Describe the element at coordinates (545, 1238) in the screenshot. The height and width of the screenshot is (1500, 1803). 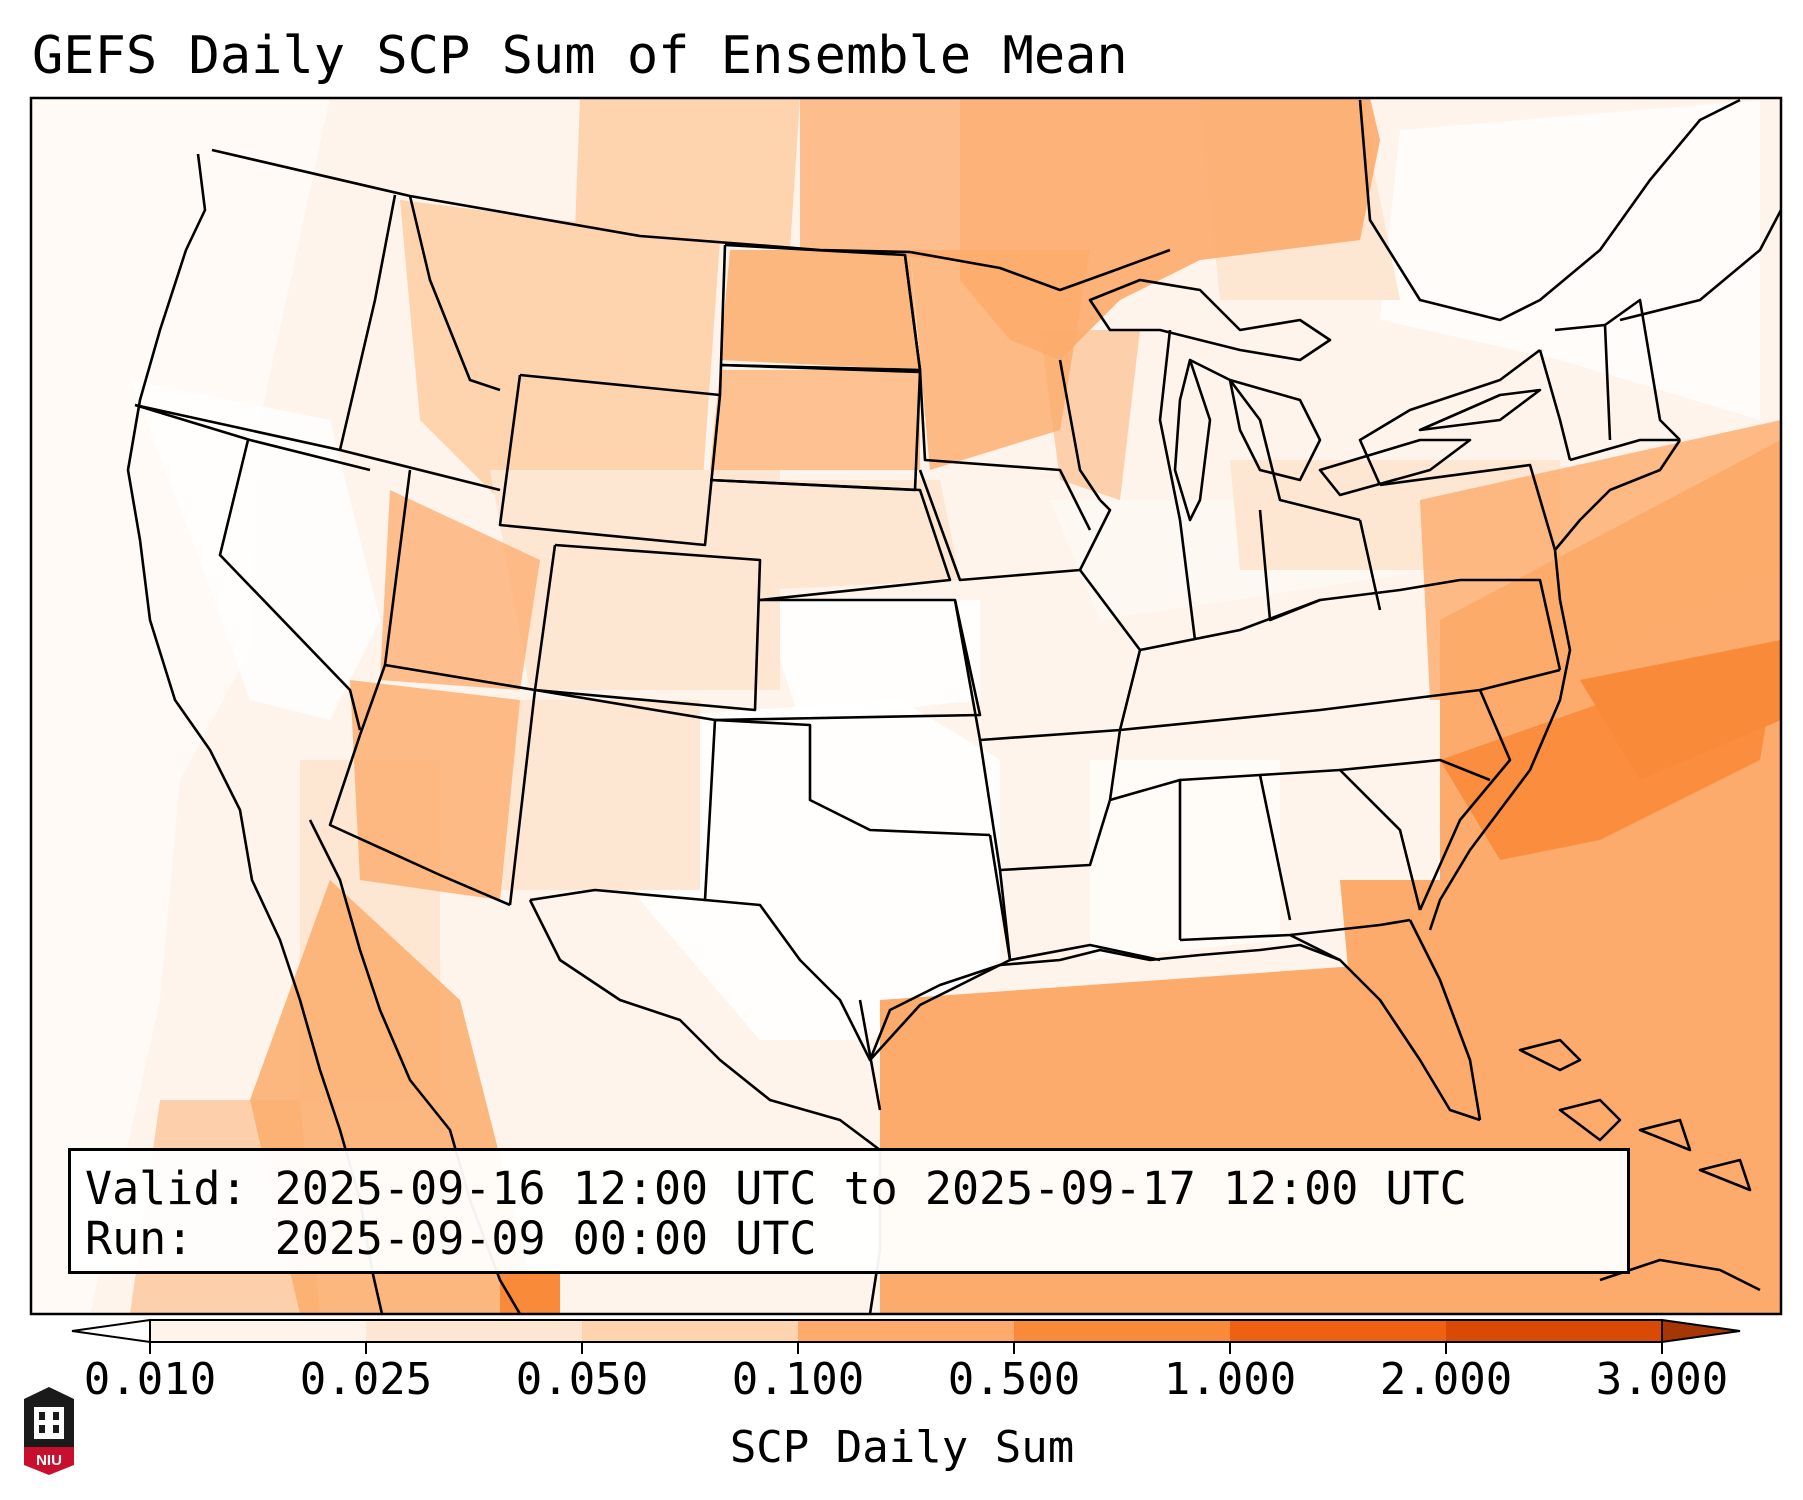
I see `run-value: 2025-09-09 00:00 UTC` at that location.